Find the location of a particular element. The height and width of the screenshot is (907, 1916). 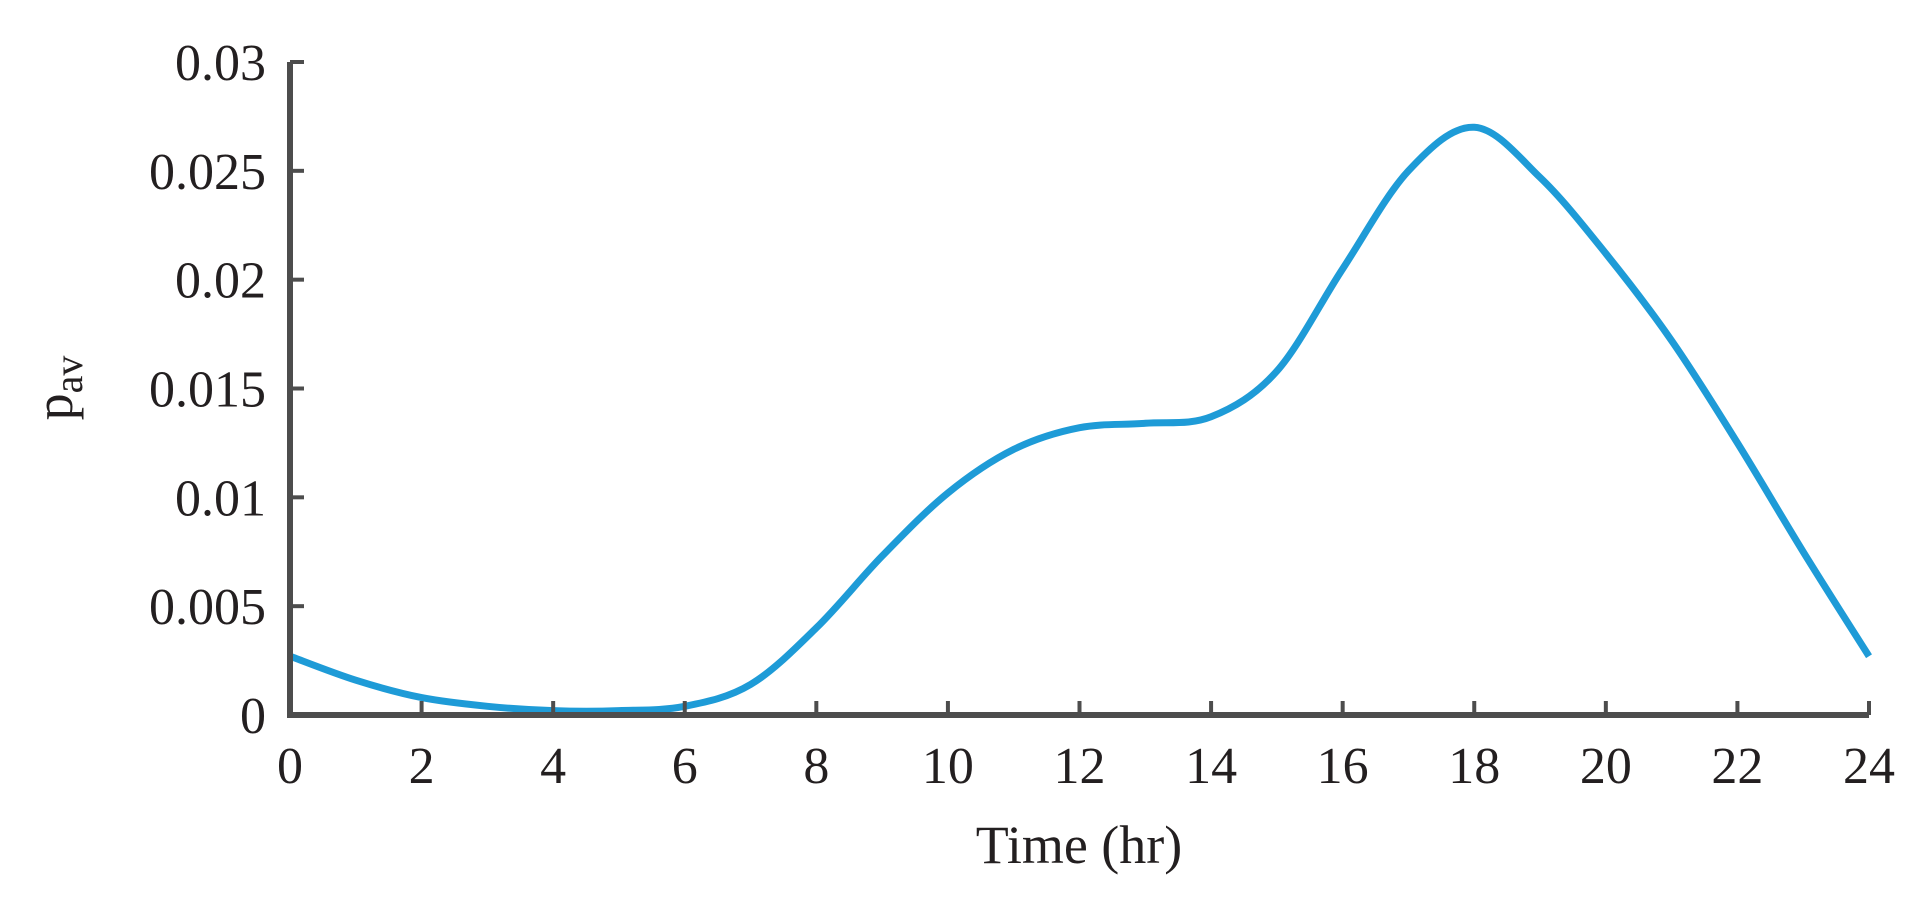

y-tick-label: 0.03 is located at coordinates (220, 63).